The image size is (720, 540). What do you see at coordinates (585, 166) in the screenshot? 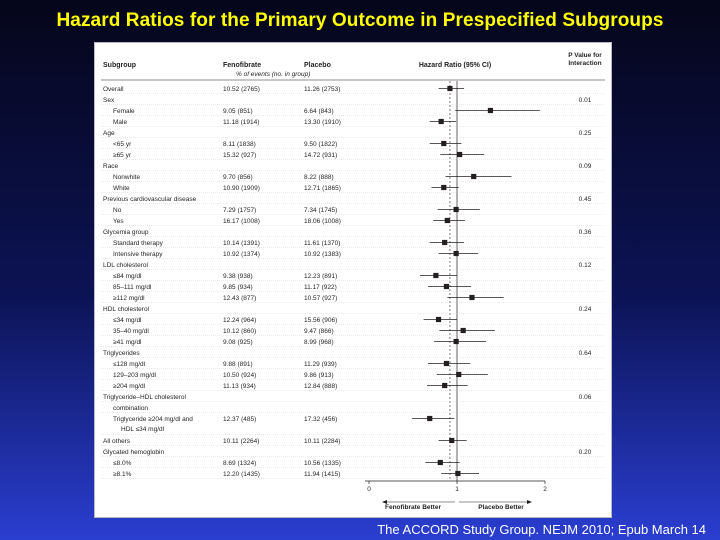
I see `p-value: 0.09` at bounding box center [585, 166].